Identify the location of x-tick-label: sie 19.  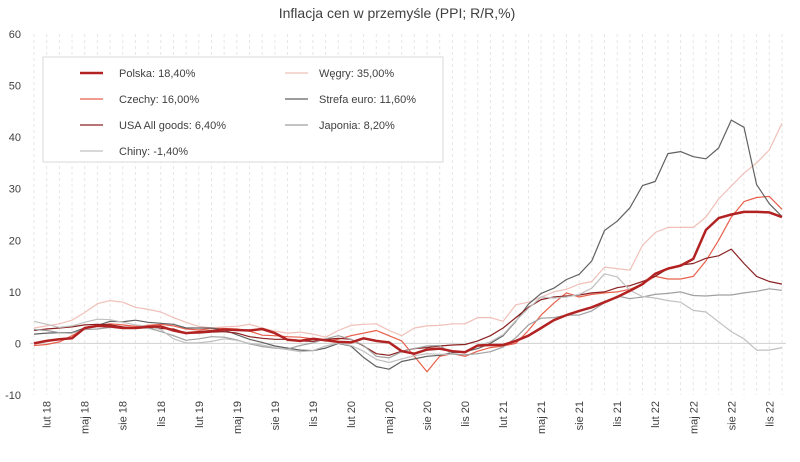
(276, 415).